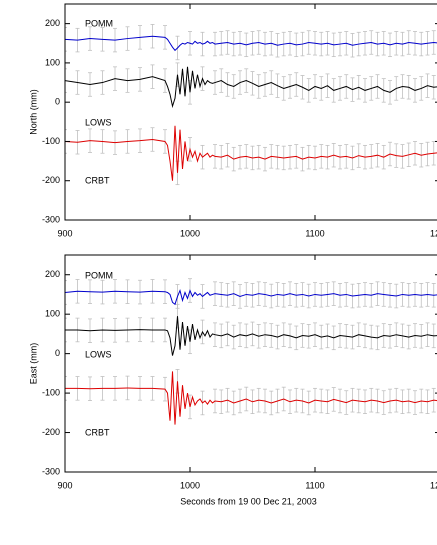 This screenshot has height=545, width=437. Describe the element at coordinates (248, 501) in the screenshot. I see `x-axis-label: Seconds from 19 00 Dec 21, 2003` at that location.